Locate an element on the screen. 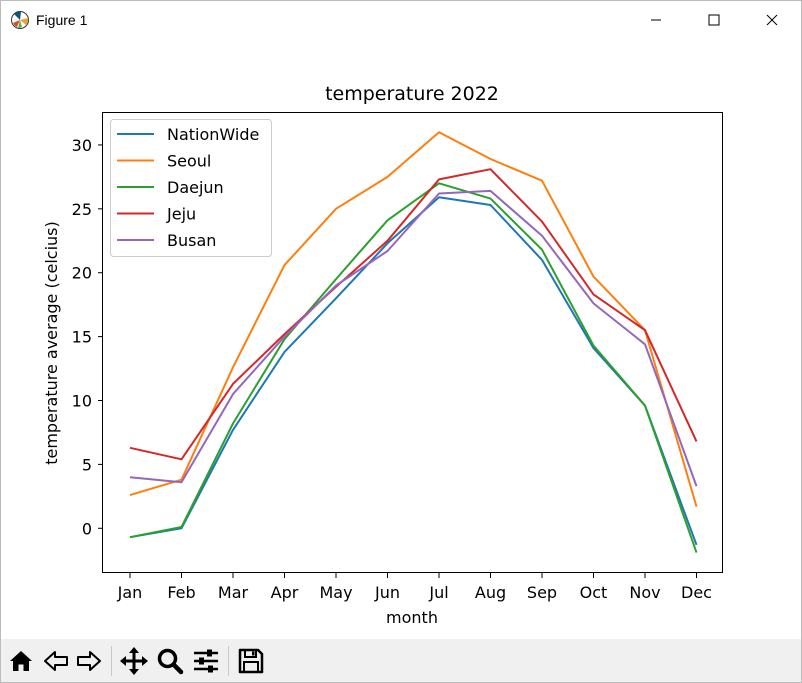 The image size is (802, 683). legend-label: Seoul is located at coordinates (189, 161).